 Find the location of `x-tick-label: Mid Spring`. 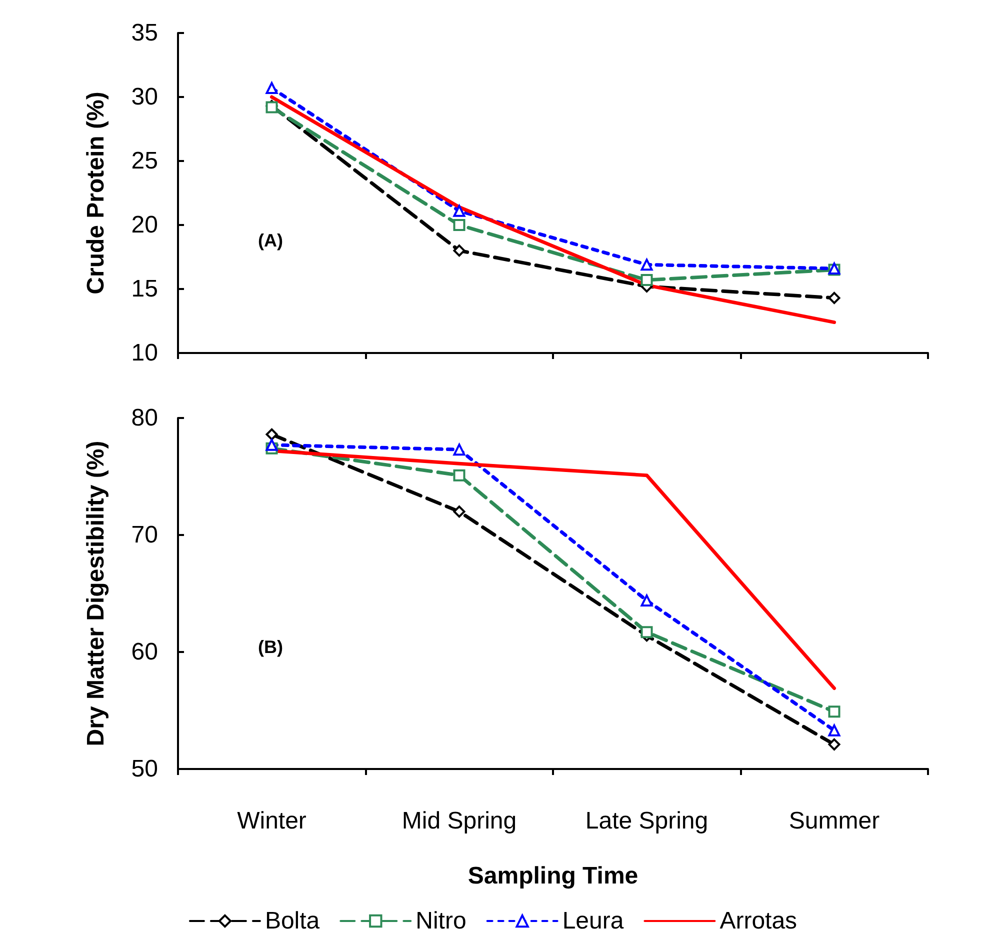

x-tick-label: Mid Spring is located at coordinates (459, 821).